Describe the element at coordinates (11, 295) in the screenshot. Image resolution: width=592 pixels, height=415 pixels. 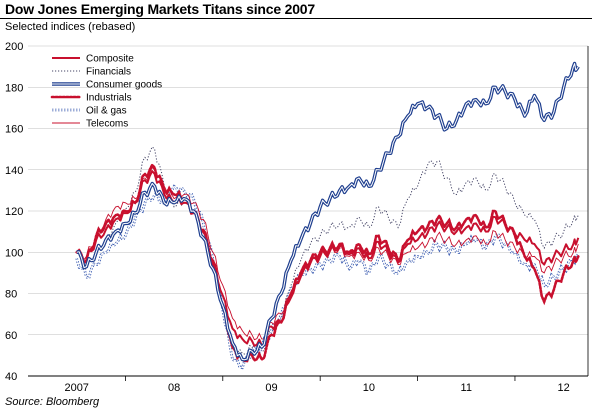
I see `y-tick-label: 80` at that location.